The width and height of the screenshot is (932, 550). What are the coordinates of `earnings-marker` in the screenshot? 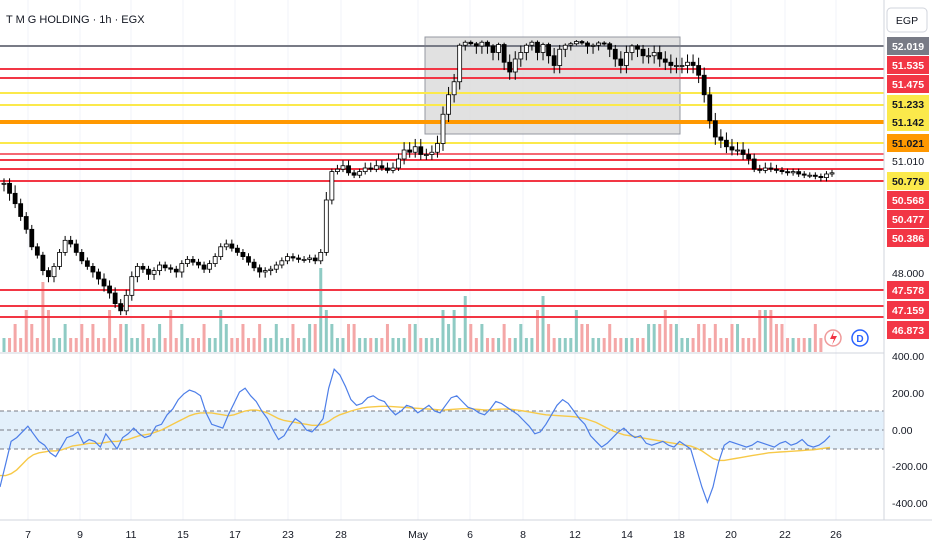 It's located at (833, 338).